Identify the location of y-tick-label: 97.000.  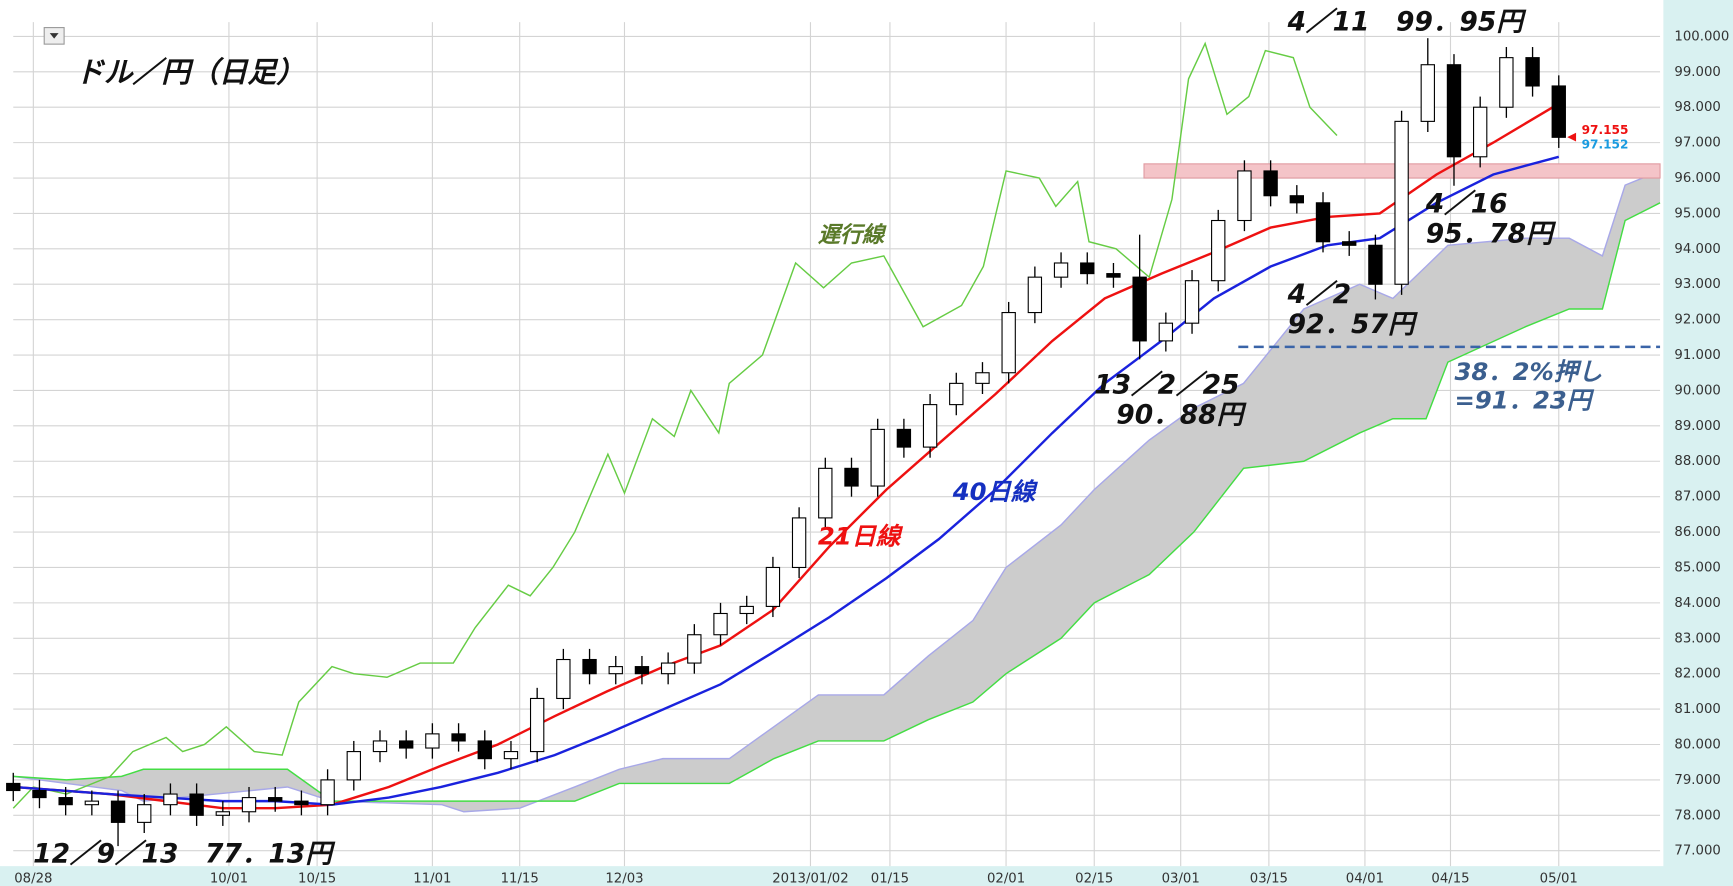
(1697, 143).